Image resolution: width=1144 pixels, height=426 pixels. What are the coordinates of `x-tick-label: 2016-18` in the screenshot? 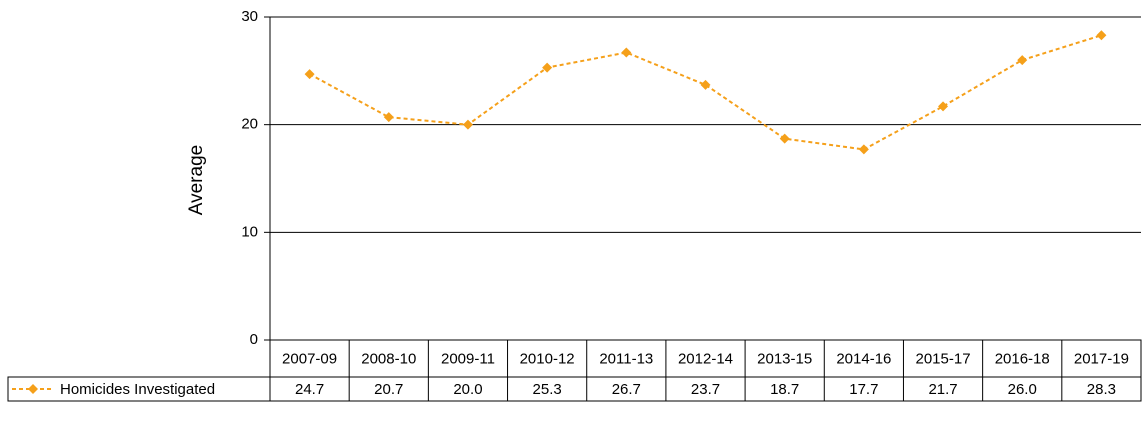 It's located at (1022, 358).